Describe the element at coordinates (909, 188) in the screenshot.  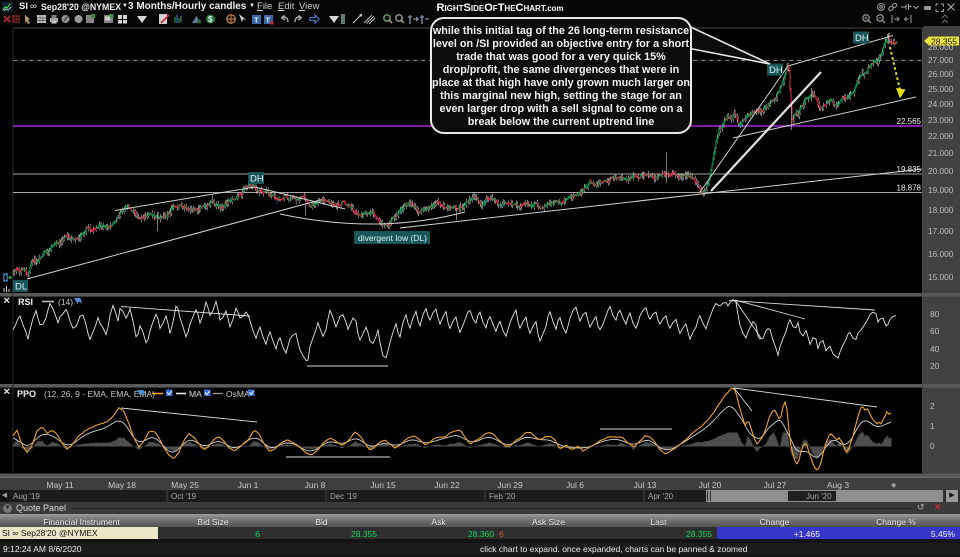
I see `svg-text: 18.878` at that location.